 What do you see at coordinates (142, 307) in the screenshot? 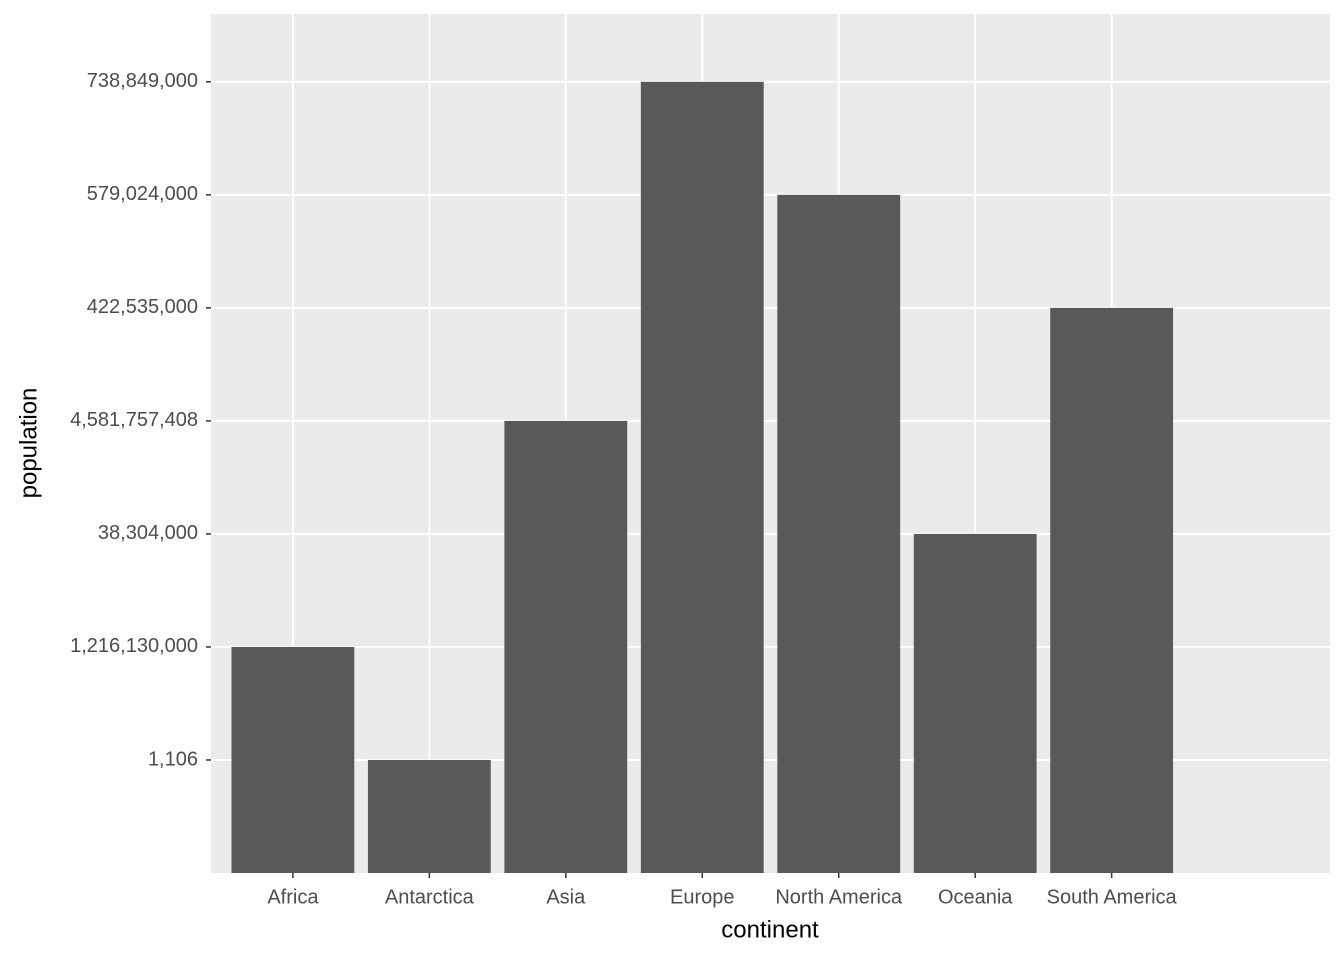
I see `y-tick-label: 422,535,000` at bounding box center [142, 307].